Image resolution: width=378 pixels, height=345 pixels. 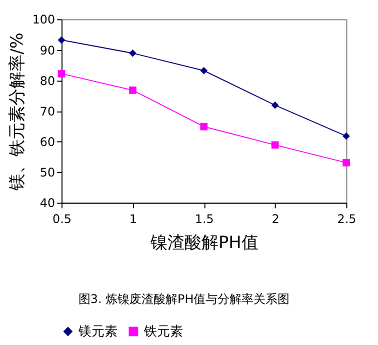 I want to click on y-tick-label: 100, so click(x=44, y=19).